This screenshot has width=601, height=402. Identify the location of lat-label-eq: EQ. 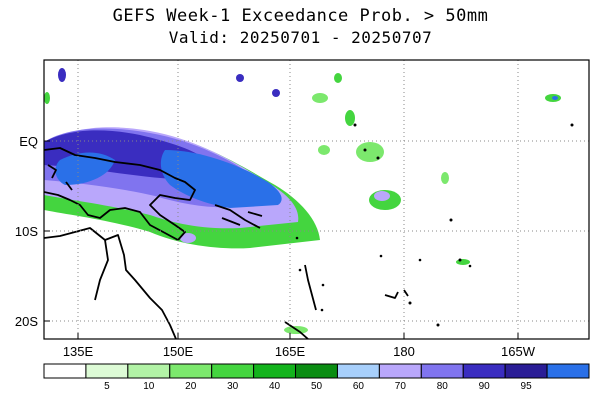
(28, 141).